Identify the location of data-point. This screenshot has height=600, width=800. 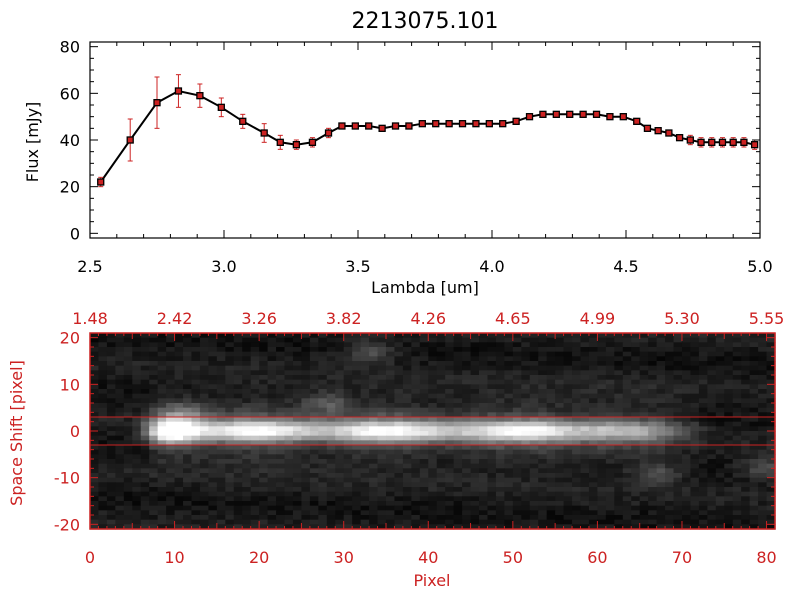
(637, 121).